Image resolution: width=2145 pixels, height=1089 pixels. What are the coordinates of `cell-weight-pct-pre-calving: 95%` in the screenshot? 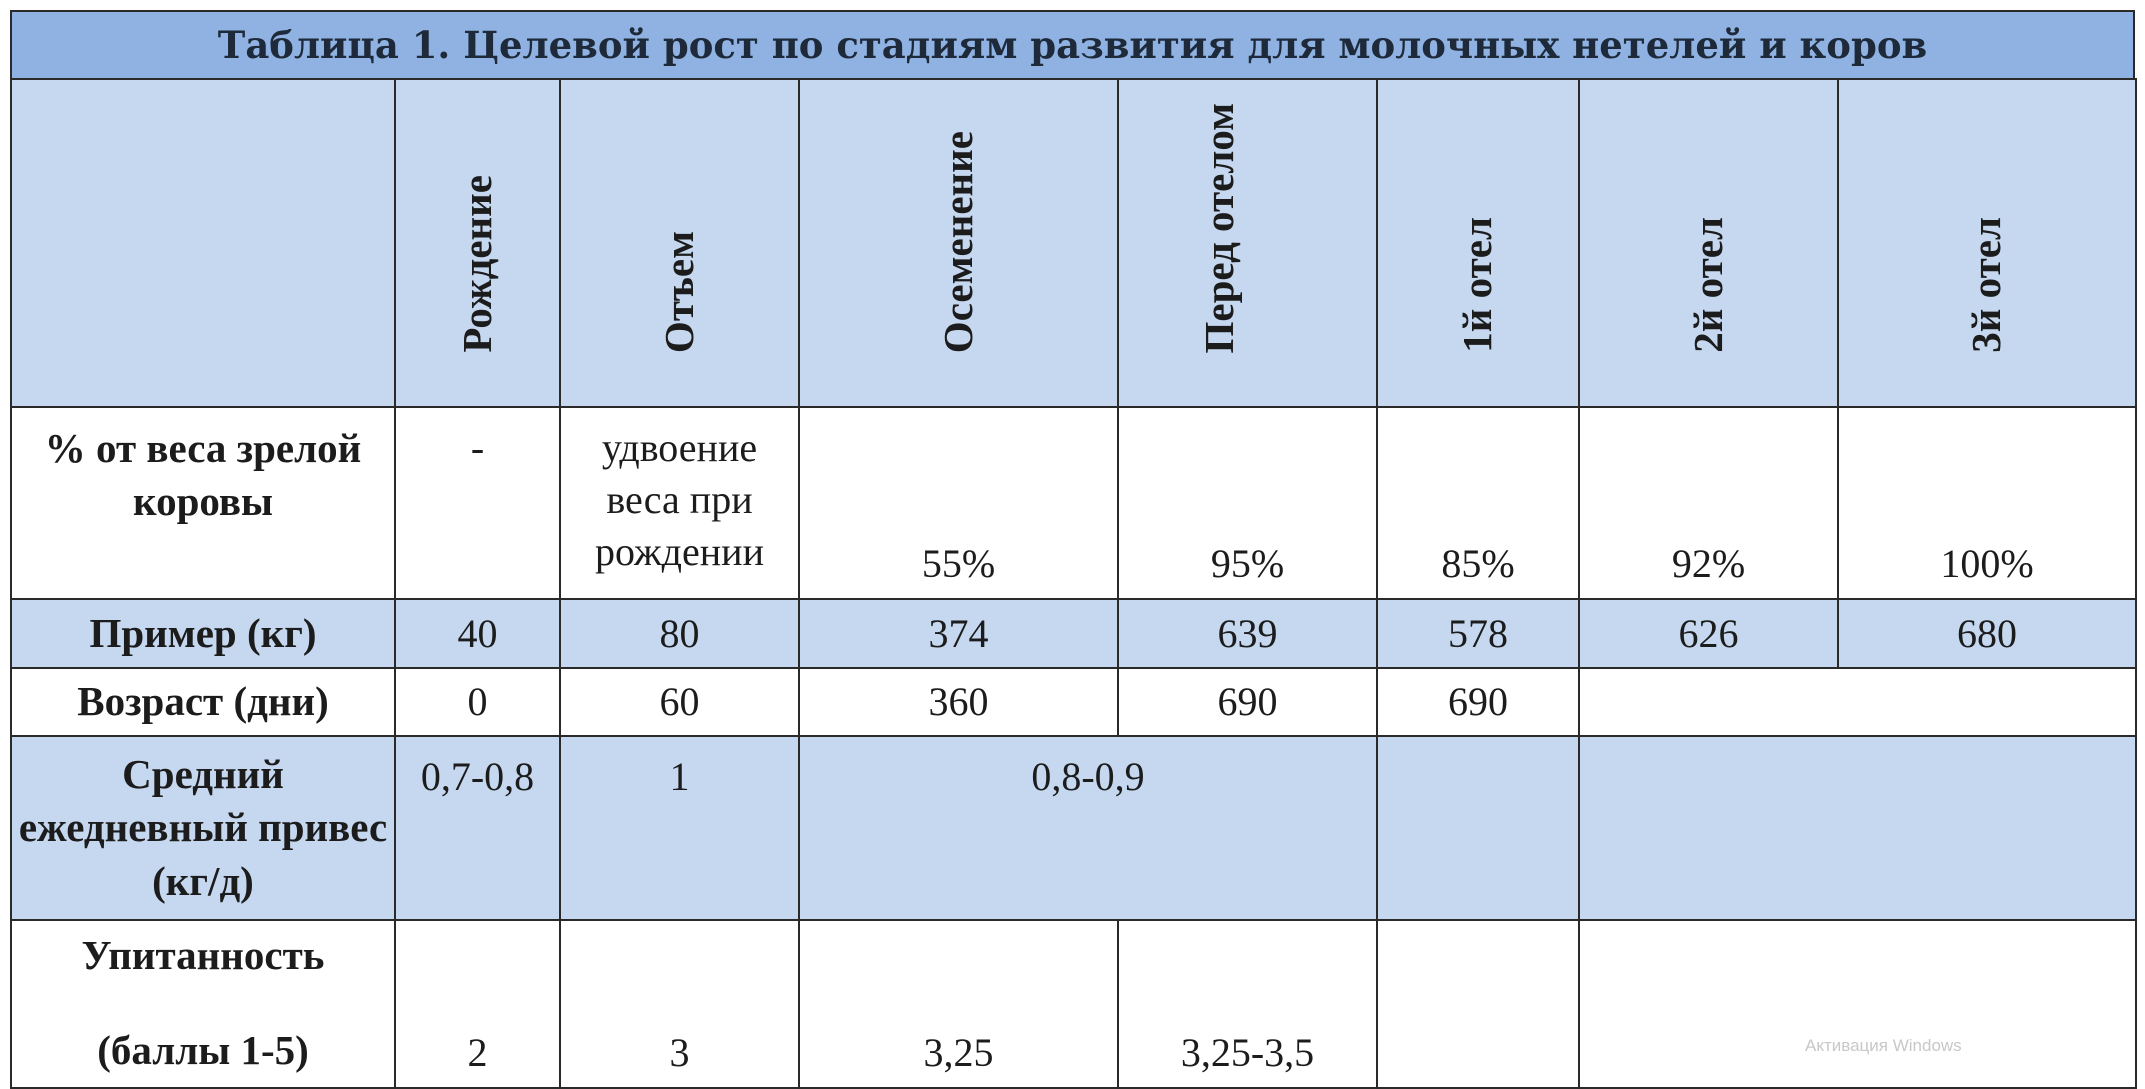 It's located at (1247, 503).